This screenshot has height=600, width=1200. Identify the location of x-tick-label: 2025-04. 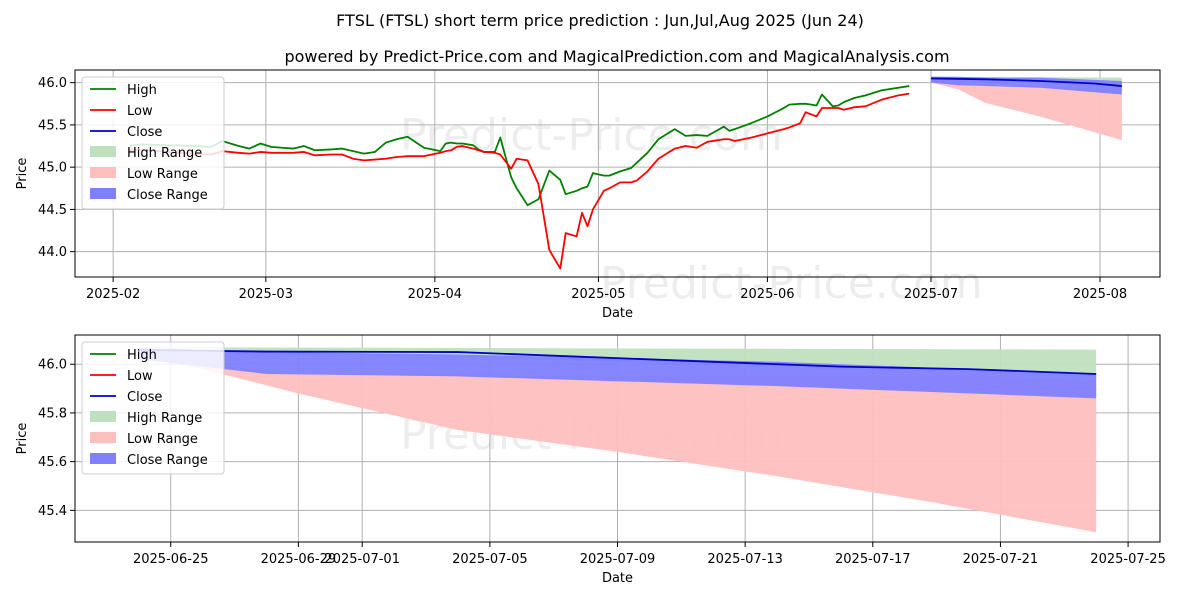
(435, 294).